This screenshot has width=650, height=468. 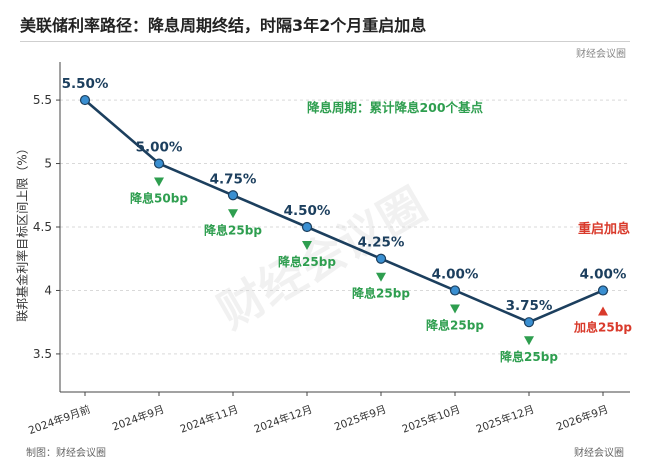 What do you see at coordinates (48, 290) in the screenshot?
I see `y-tick-label: 4` at bounding box center [48, 290].